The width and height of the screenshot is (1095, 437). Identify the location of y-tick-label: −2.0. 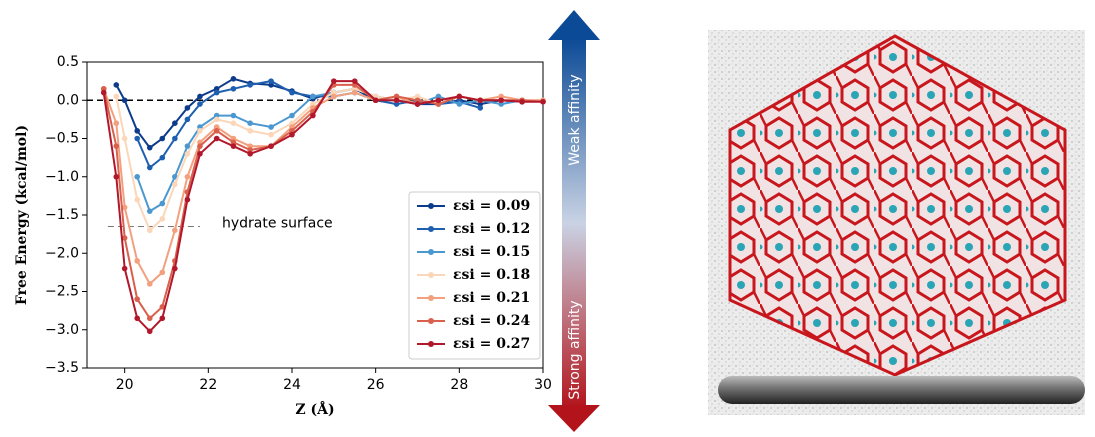
(62, 253).